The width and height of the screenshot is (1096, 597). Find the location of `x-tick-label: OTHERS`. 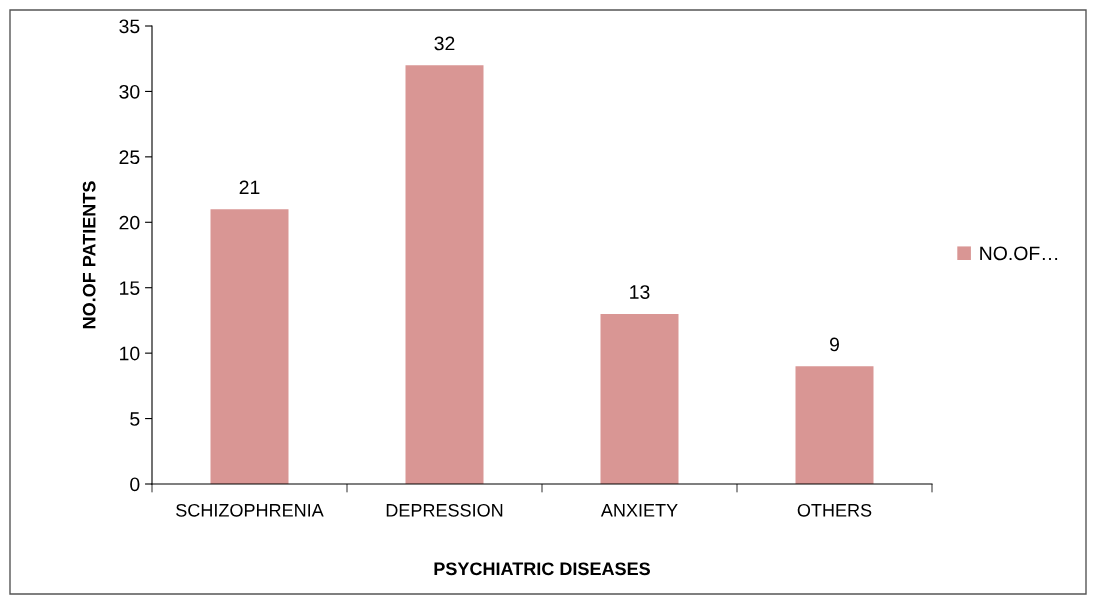

x-tick-label: OTHERS is located at coordinates (834, 510).